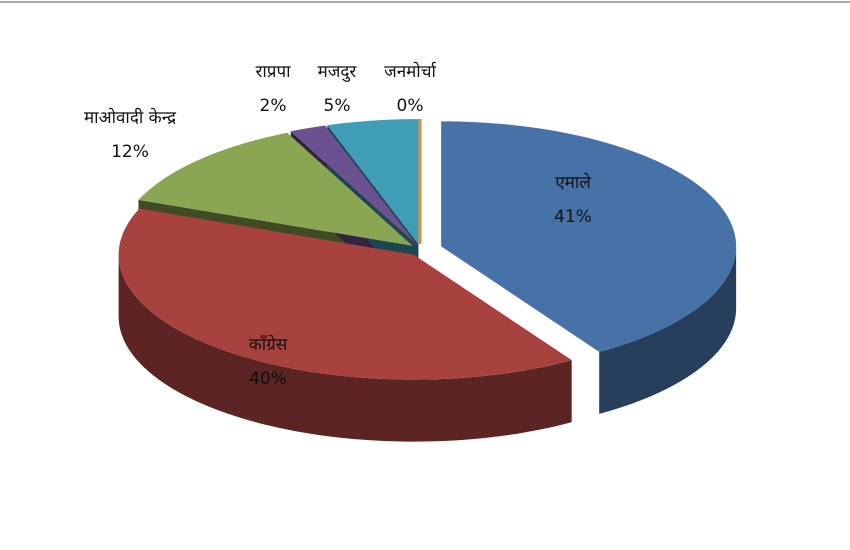 The width and height of the screenshot is (850, 550). What do you see at coordinates (338, 72) in the screenshot?
I see `slice-label: मजदुर` at bounding box center [338, 72].